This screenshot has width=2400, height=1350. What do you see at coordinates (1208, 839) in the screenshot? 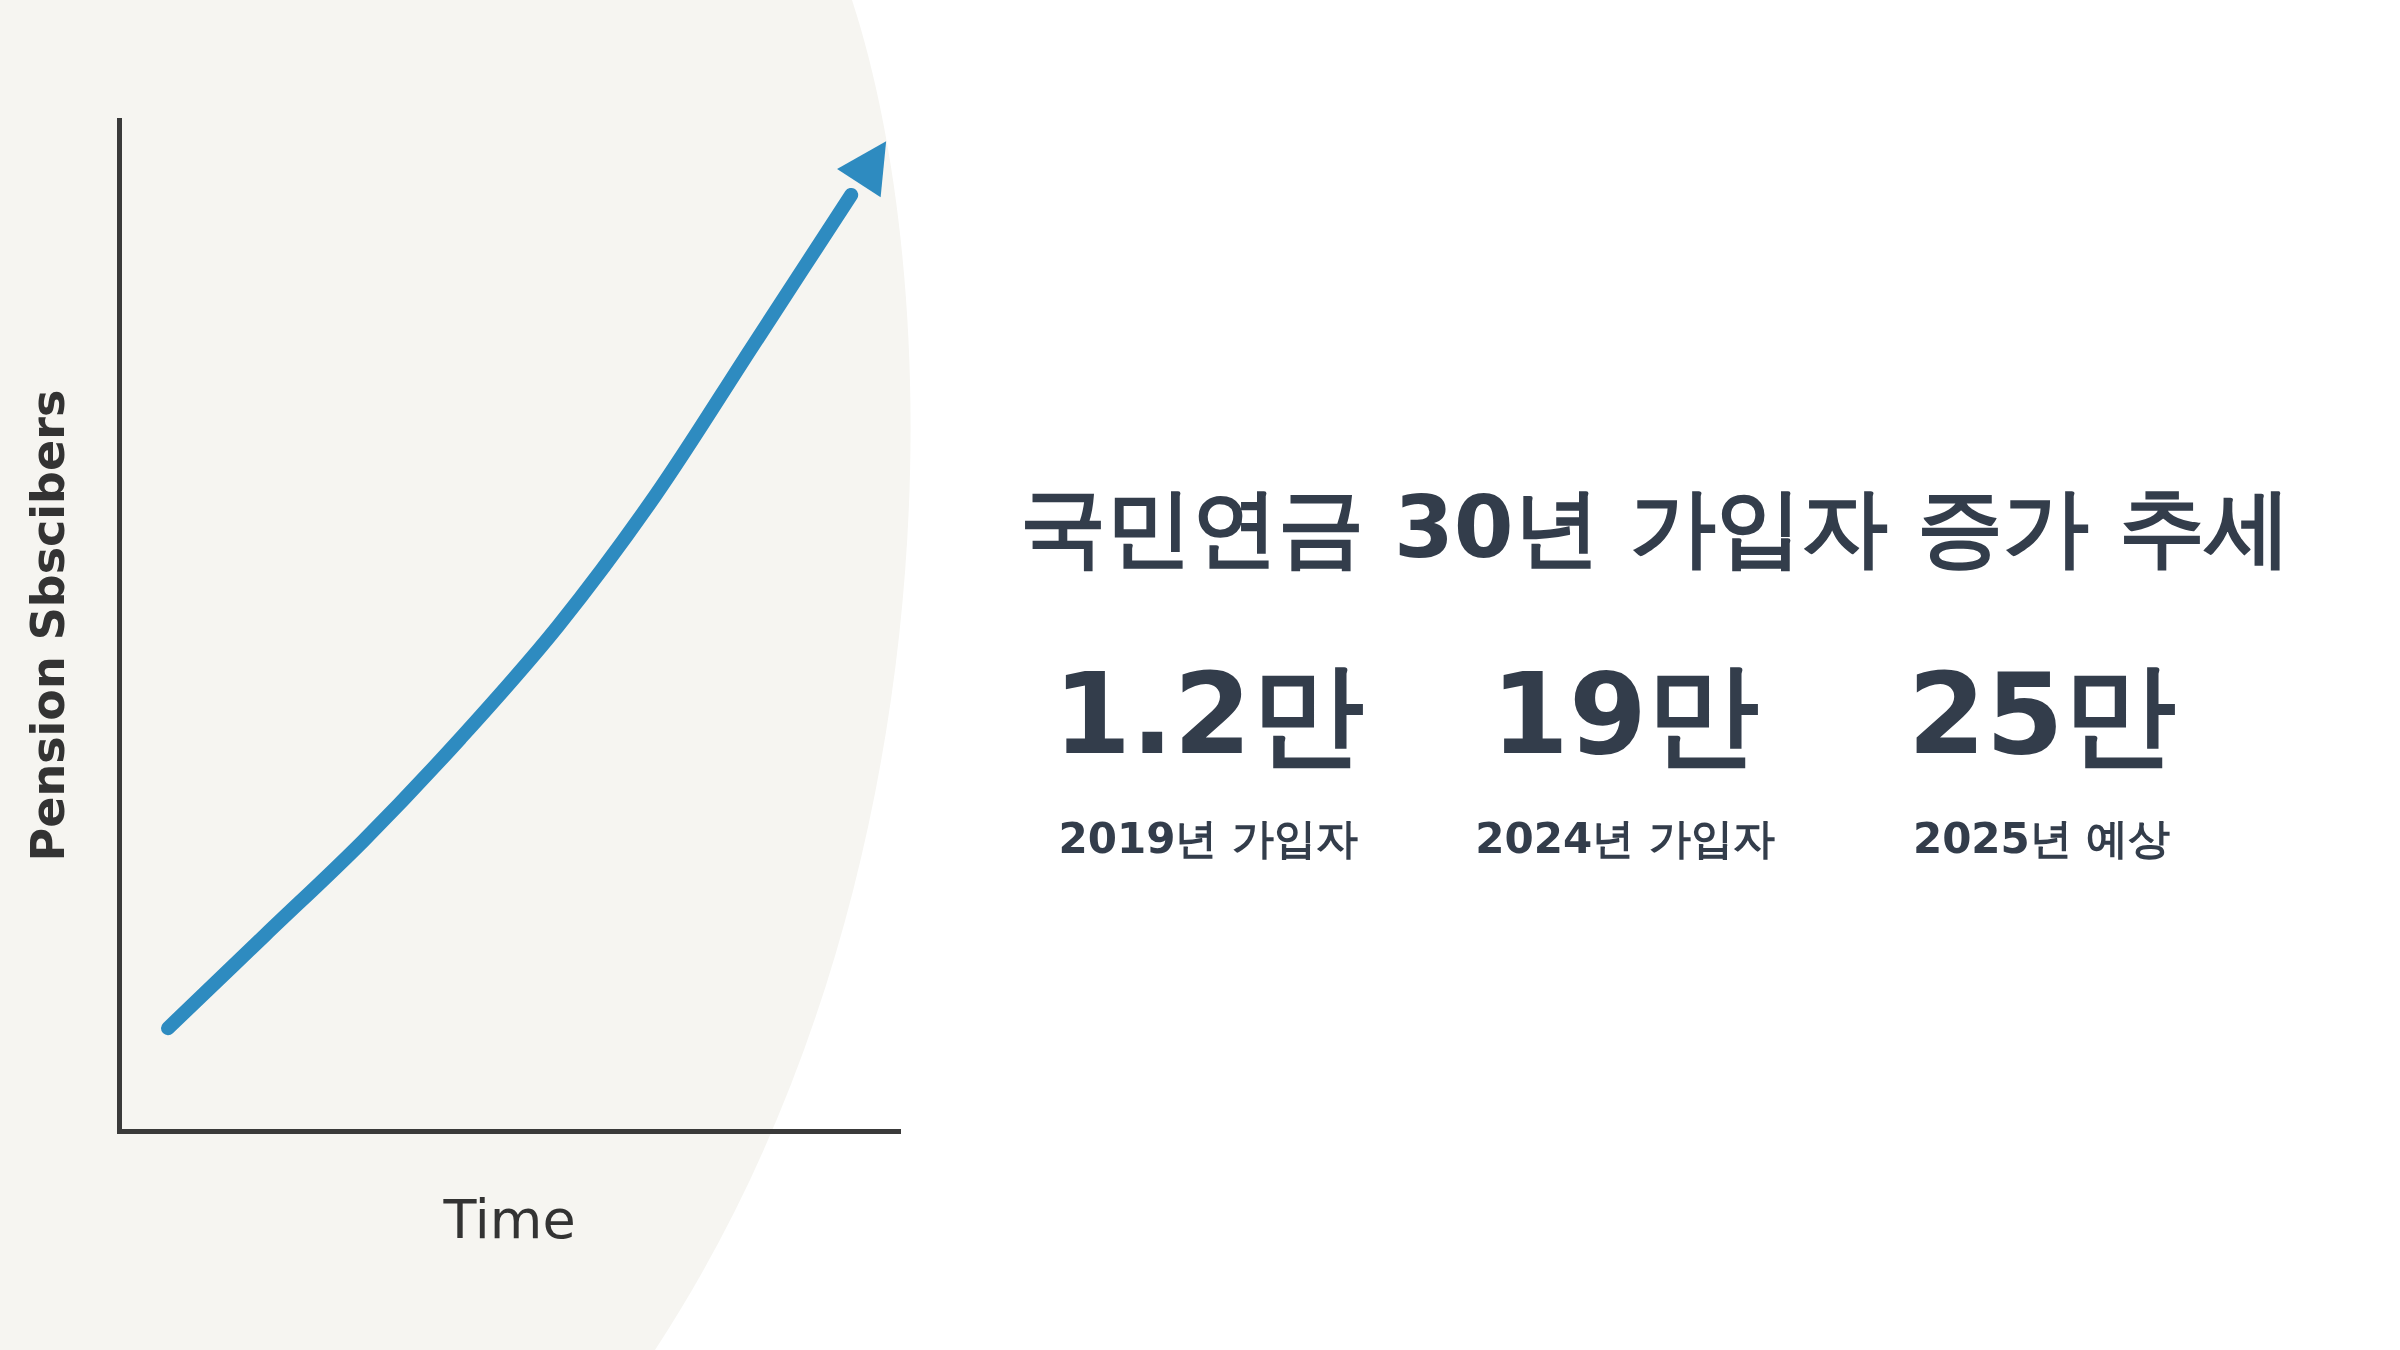
I see `text: 2019년 가입자` at bounding box center [1208, 839].